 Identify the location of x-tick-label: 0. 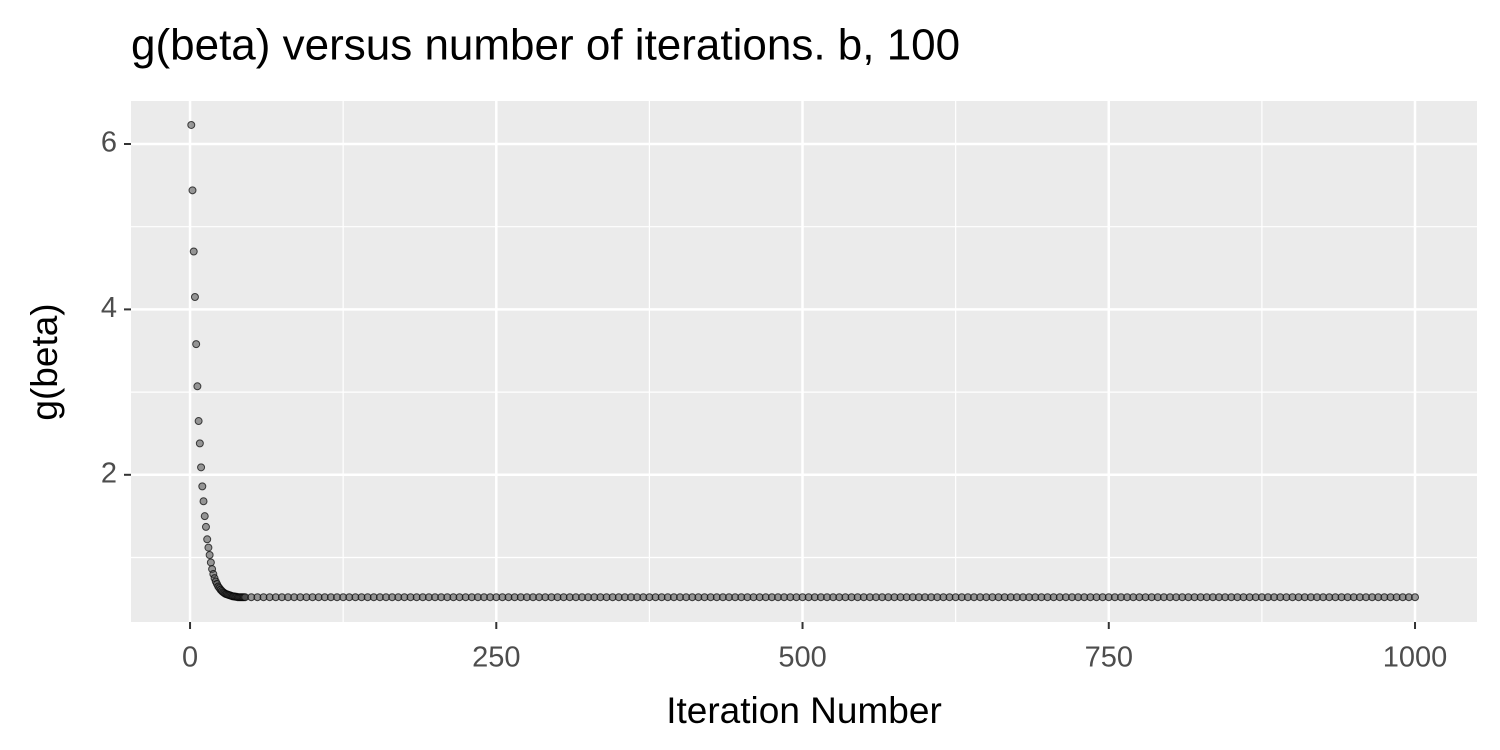
(190, 658).